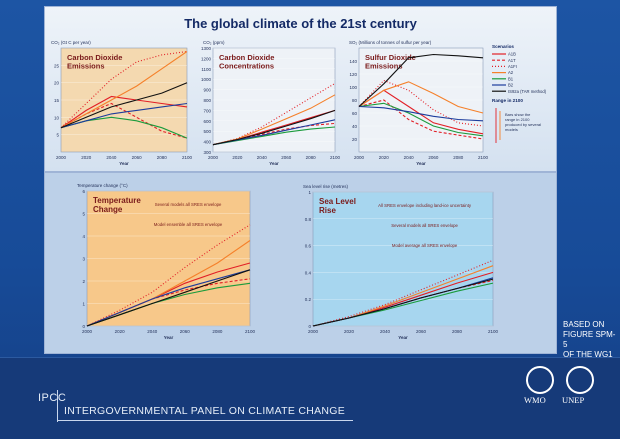 The width and height of the screenshot is (620, 439). What do you see at coordinates (117, 200) in the screenshot?
I see `chart-title: Temperature` at bounding box center [117, 200].